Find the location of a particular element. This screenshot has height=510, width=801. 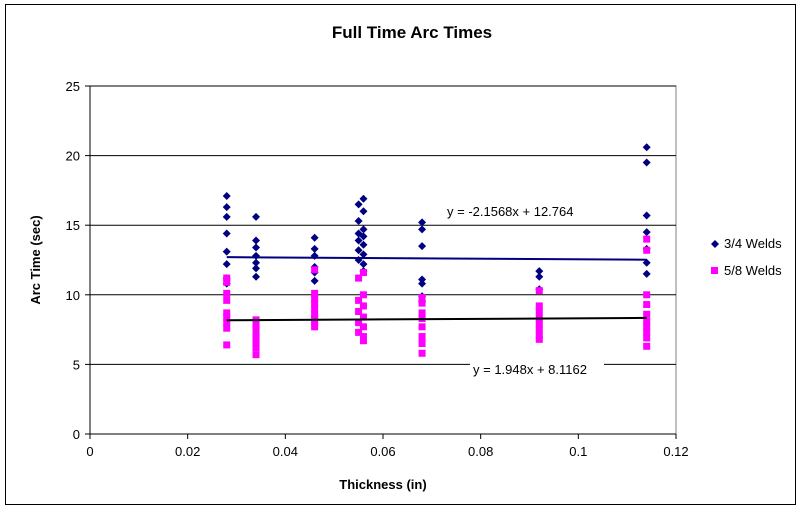

legend-item-5-8-welds: 5/8 Welds is located at coordinates (746, 270).